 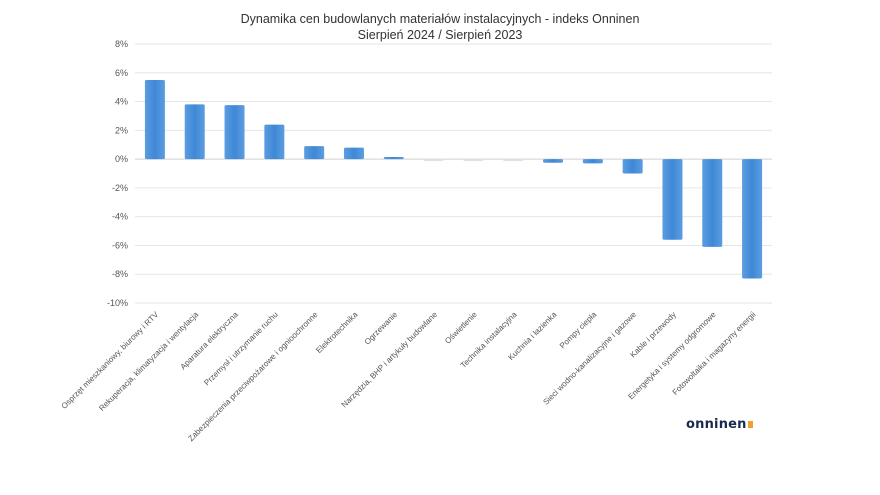 What do you see at coordinates (121, 44) in the screenshot?
I see `y-tick-label: 8%` at bounding box center [121, 44].